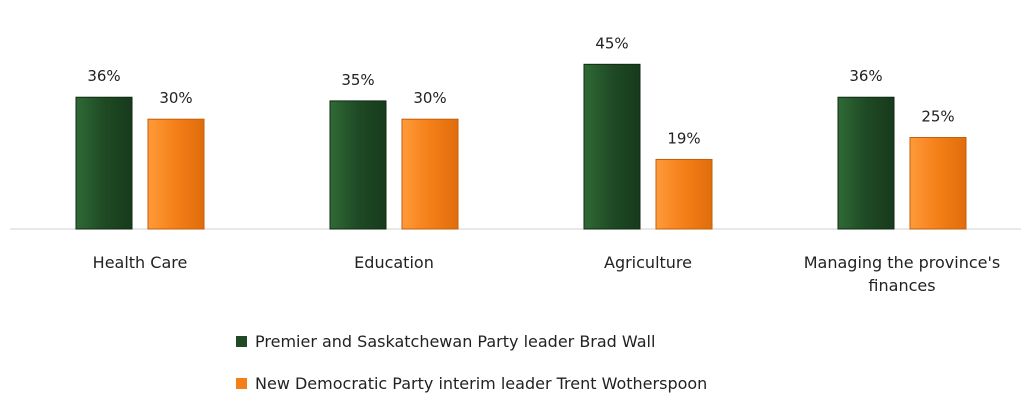 The height and width of the screenshot is (414, 1021). What do you see at coordinates (902, 262) in the screenshot?
I see `x-tick-label-4-line-1: Managing the province's` at bounding box center [902, 262].